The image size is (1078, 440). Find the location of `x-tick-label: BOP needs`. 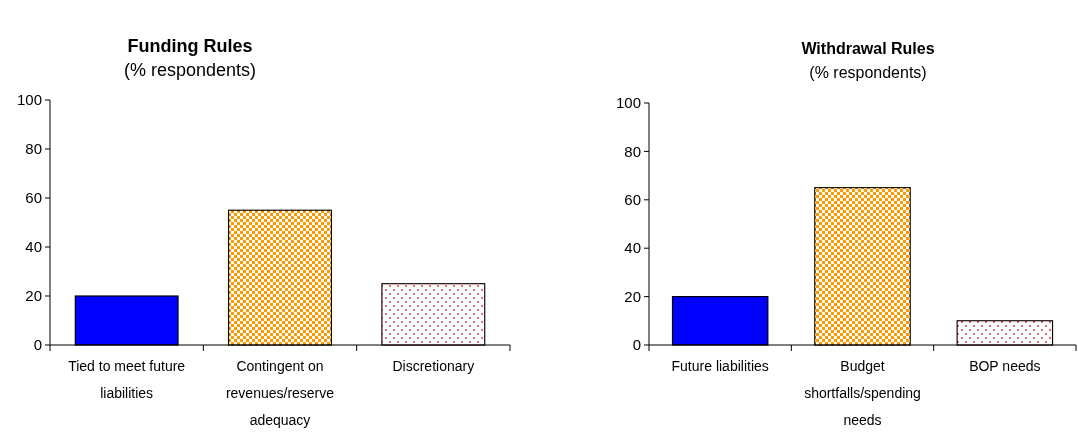

x-tick-label: BOP needs is located at coordinates (1005, 366).